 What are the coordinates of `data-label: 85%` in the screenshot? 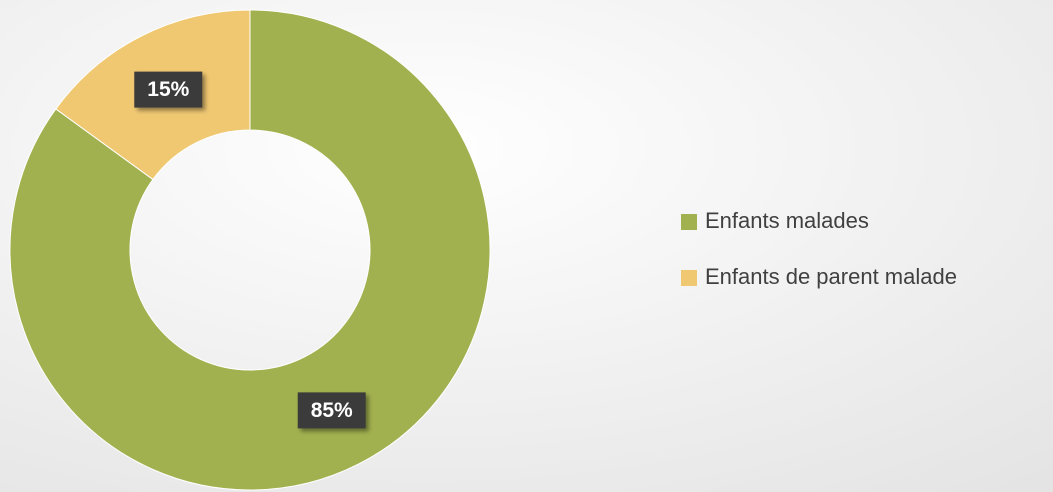 It's located at (332, 410).